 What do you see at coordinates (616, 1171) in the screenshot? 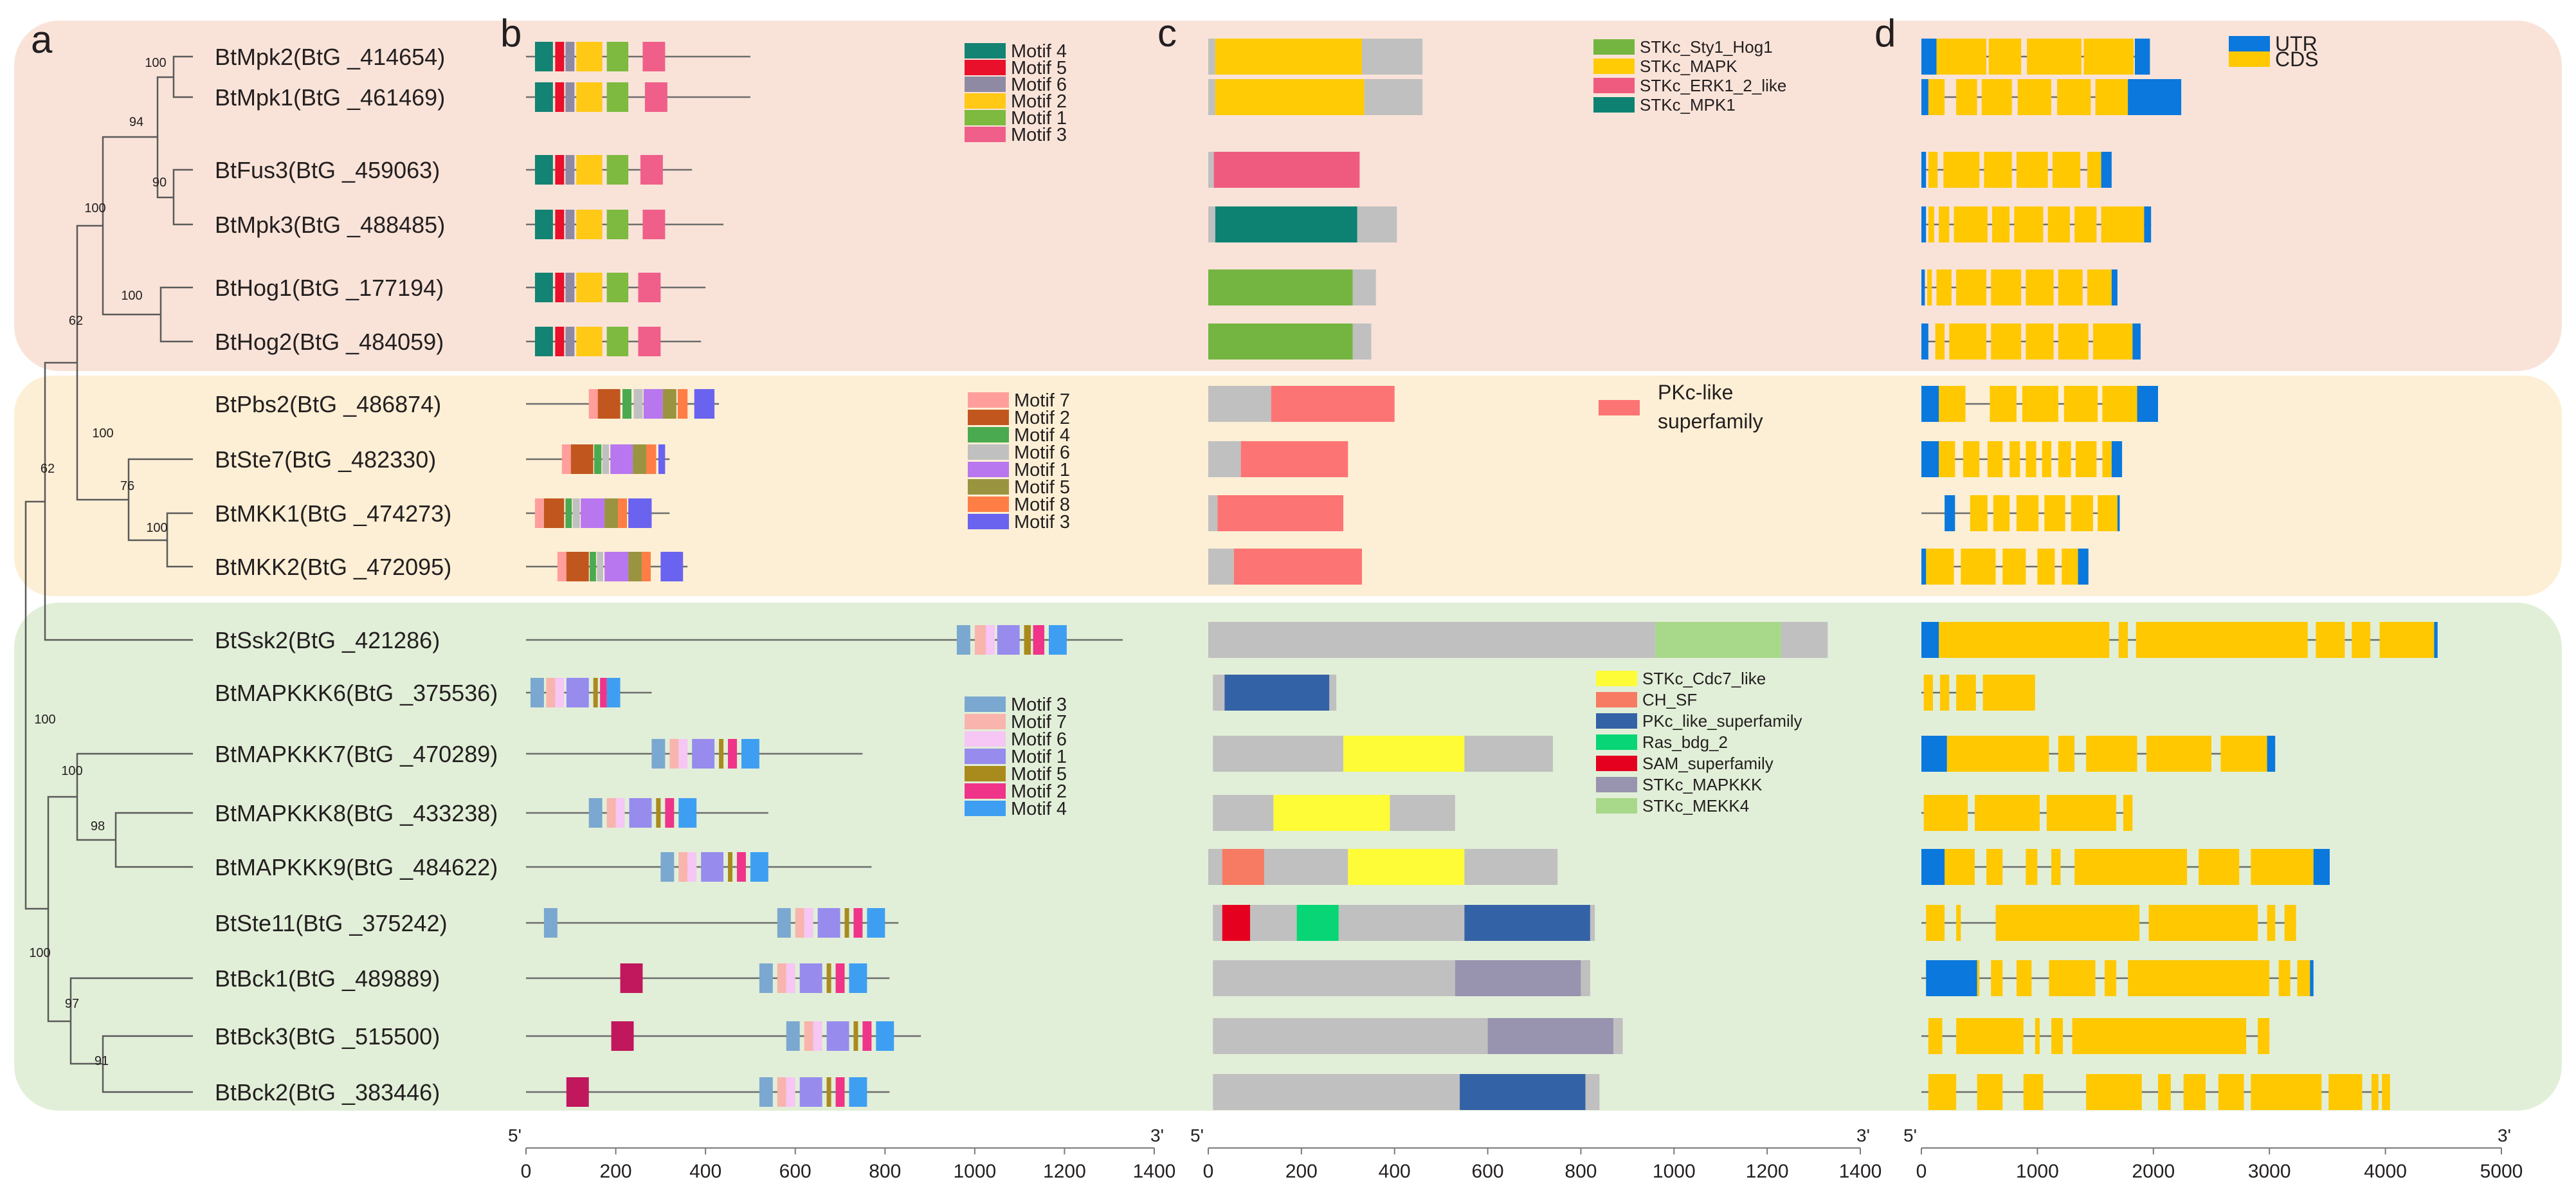
I see `scale-tick-label: 200` at bounding box center [616, 1171].